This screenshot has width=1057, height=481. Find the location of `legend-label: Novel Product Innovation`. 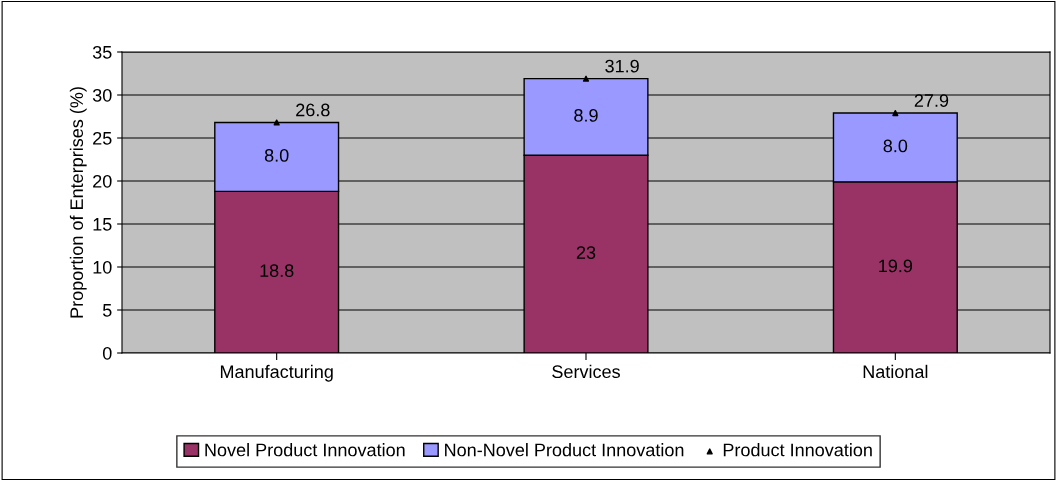

legend-label: Novel Product Innovation is located at coordinates (305, 450).